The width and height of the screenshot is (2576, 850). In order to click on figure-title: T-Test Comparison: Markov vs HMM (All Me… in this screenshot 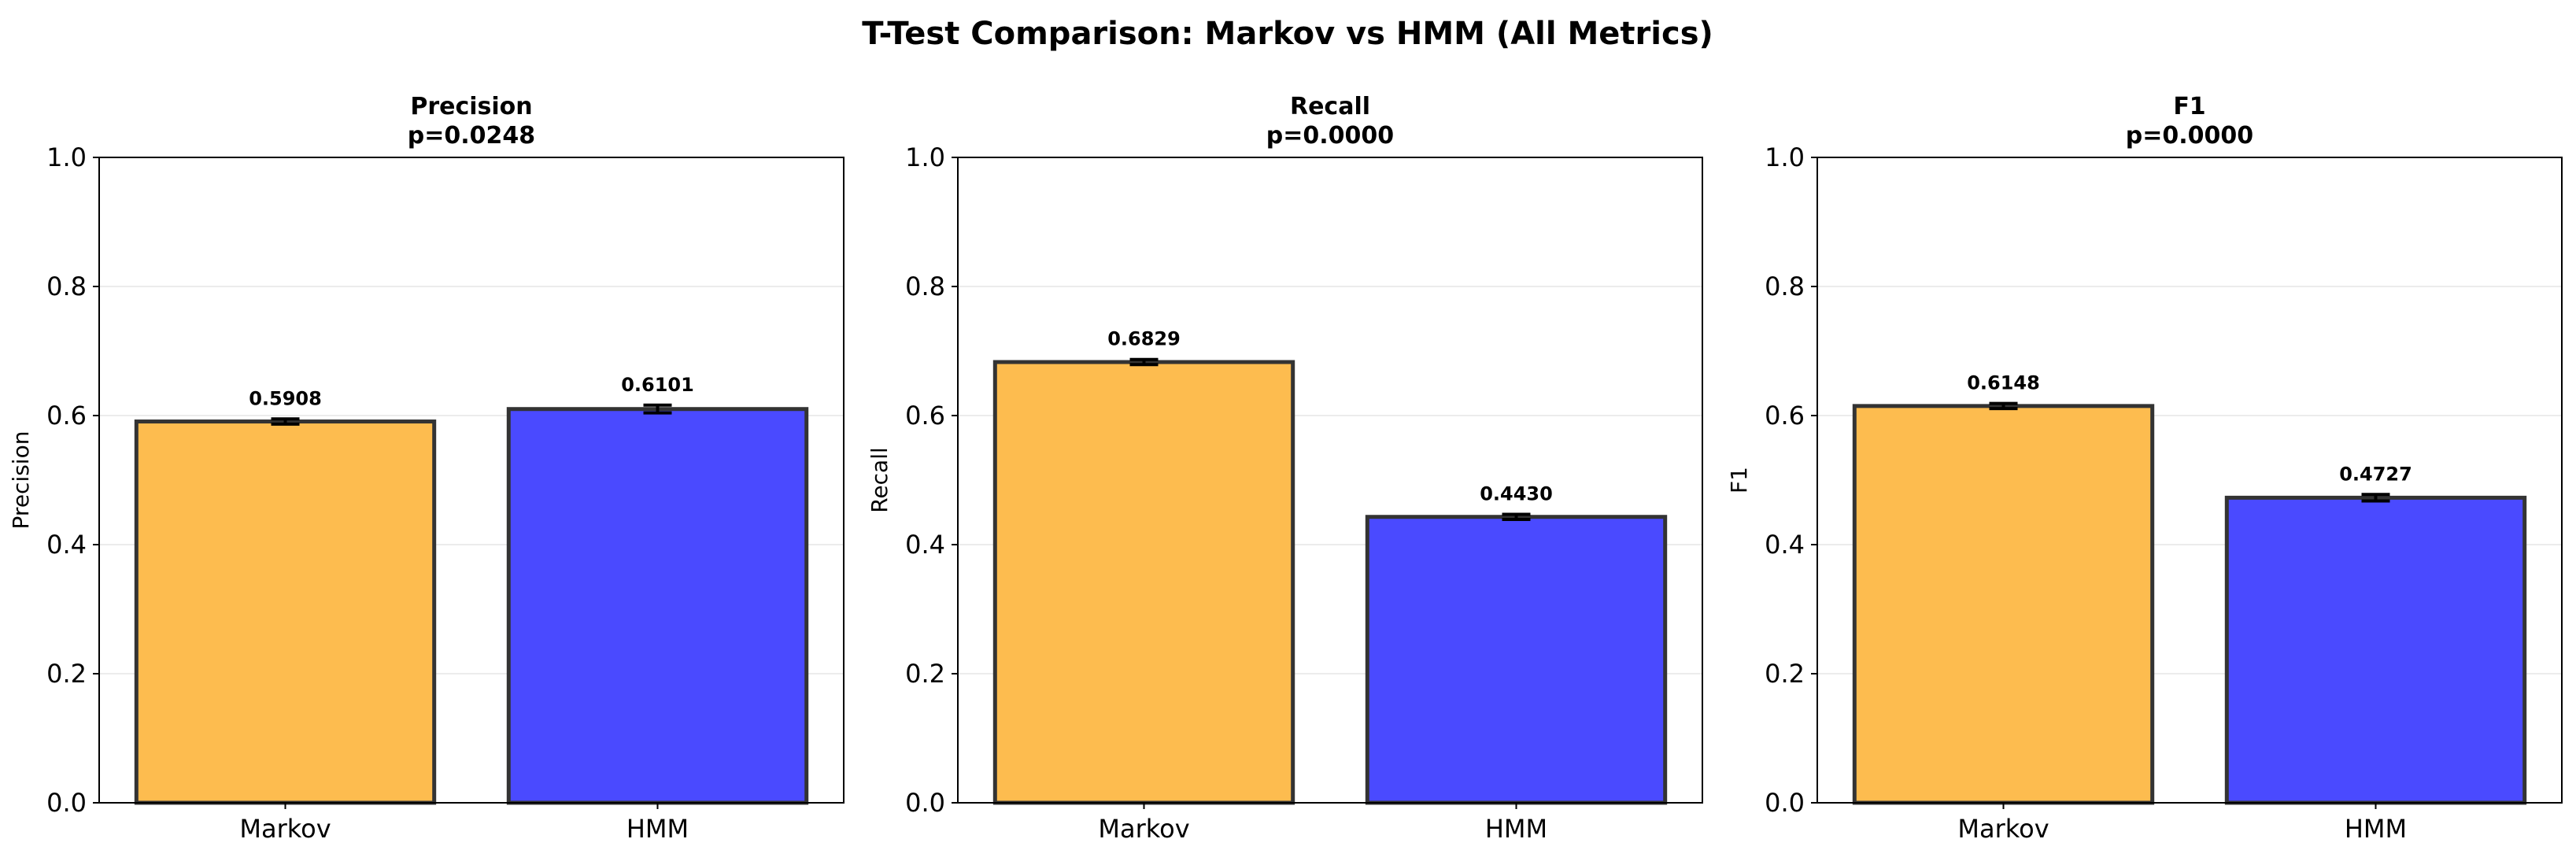, I will do `click(1287, 34)`.